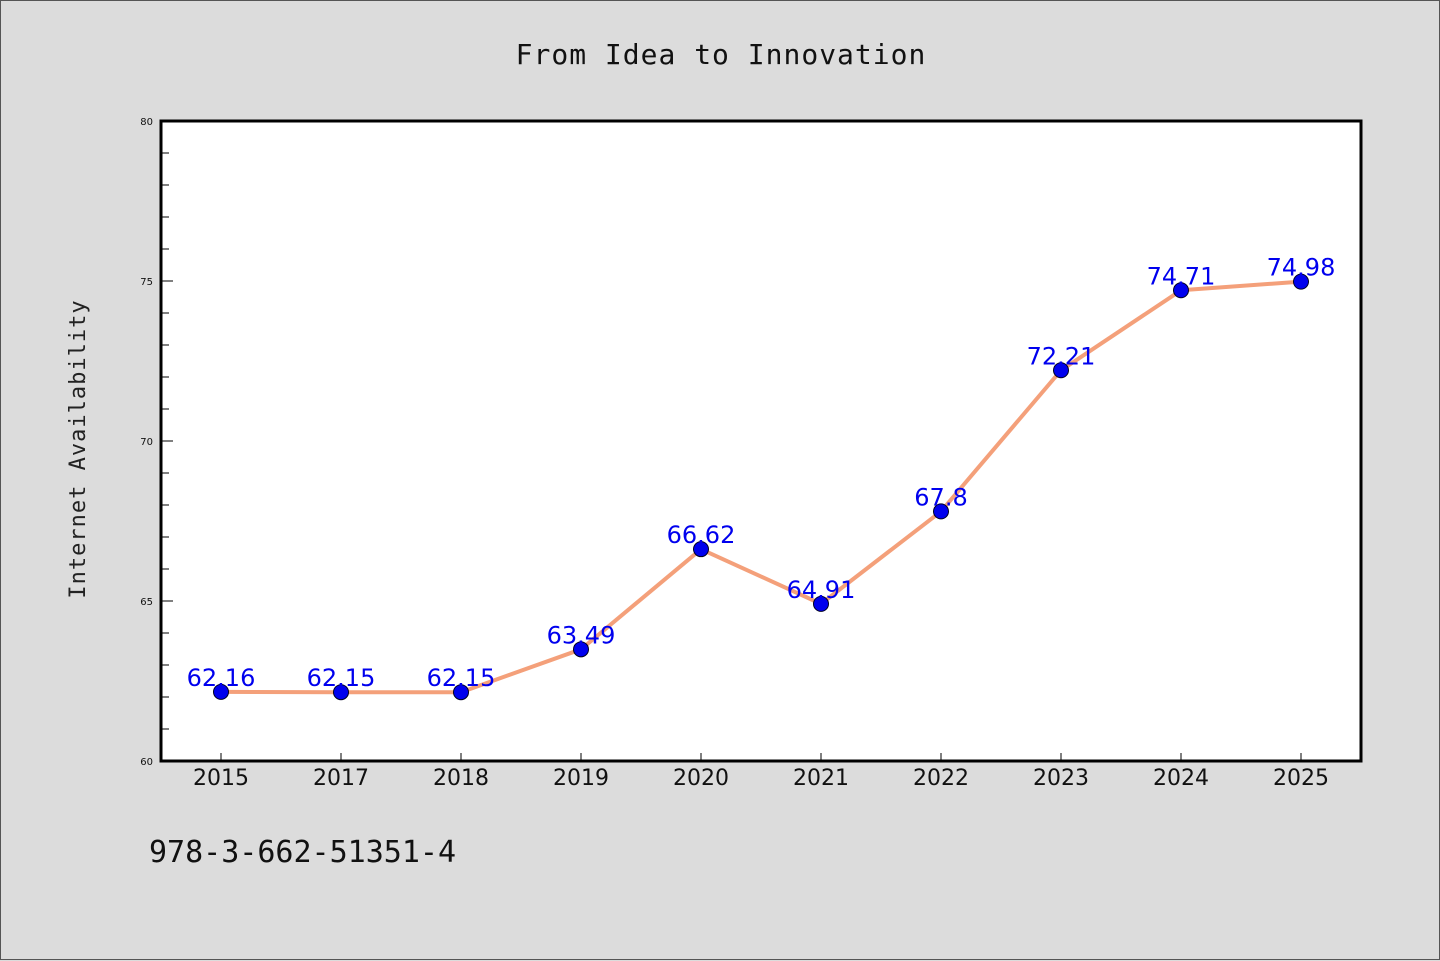 The width and height of the screenshot is (1440, 961). Describe the element at coordinates (1061, 356) in the screenshot. I see `data-label: 72.21` at that location.